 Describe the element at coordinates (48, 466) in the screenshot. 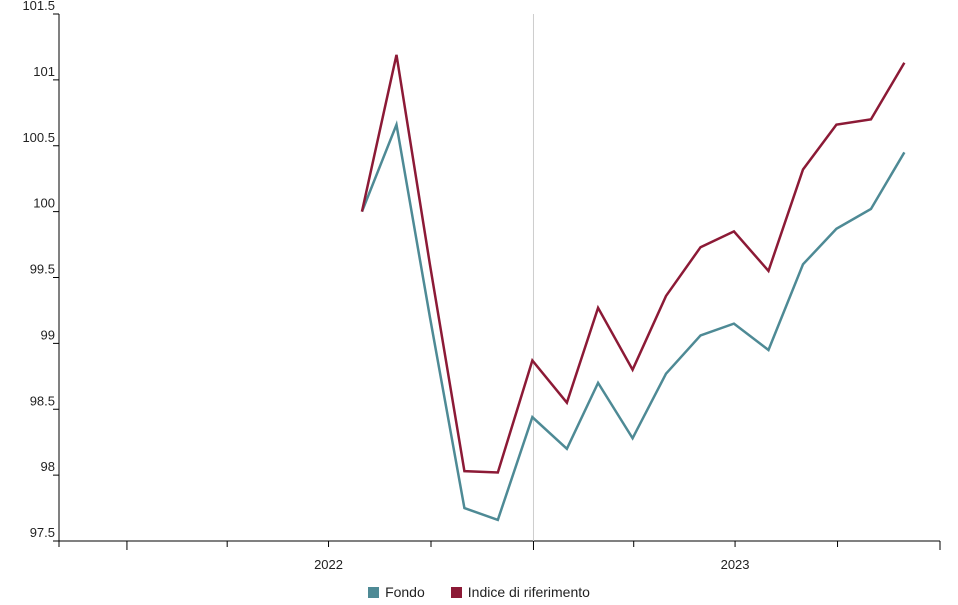

I see `y-tick-label: 98` at that location.